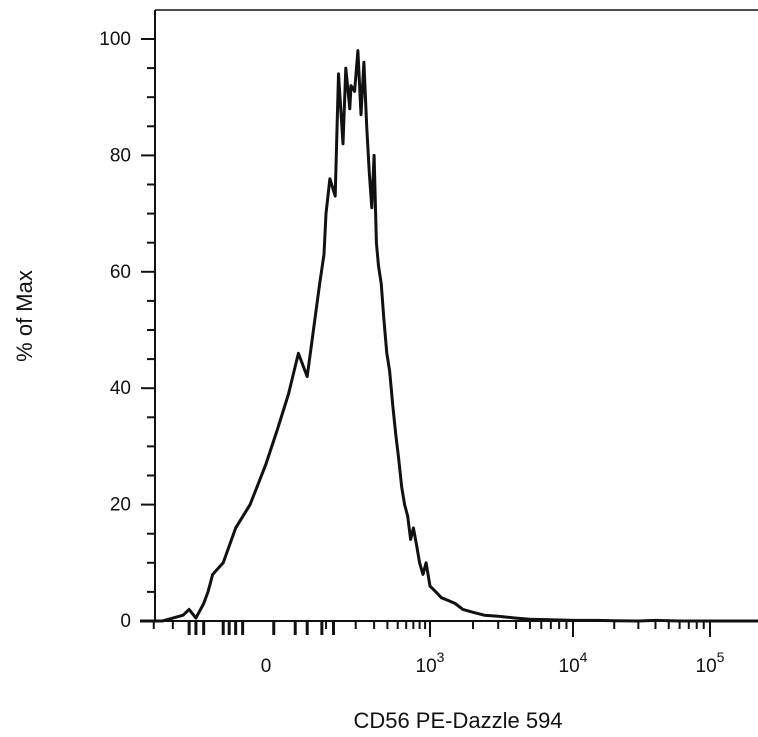 The image size is (758, 737). What do you see at coordinates (120, 388) in the screenshot?
I see `y-tick-label: 40` at bounding box center [120, 388].